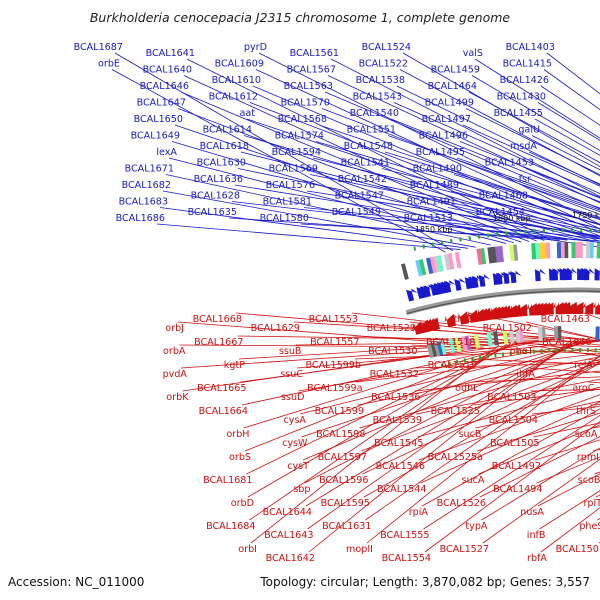 The image size is (600, 600). Describe the element at coordinates (305, 103) in the screenshot. I see `forward-gene-label: BCAL1570` at that location.